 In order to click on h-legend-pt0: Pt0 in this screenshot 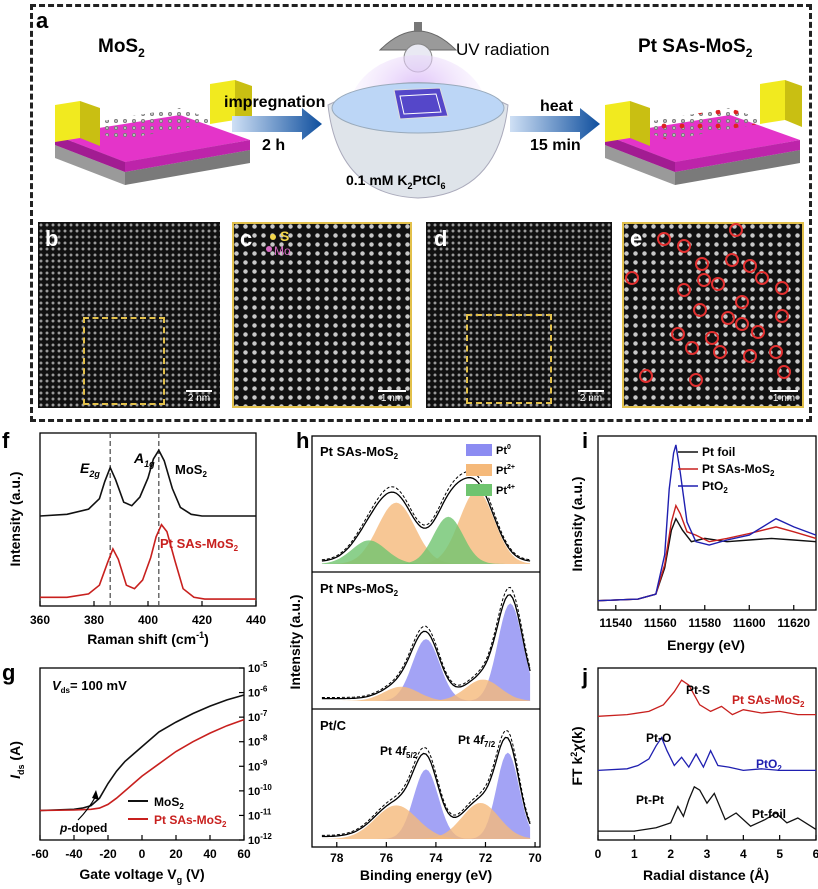, I will do `click(503, 450)`.